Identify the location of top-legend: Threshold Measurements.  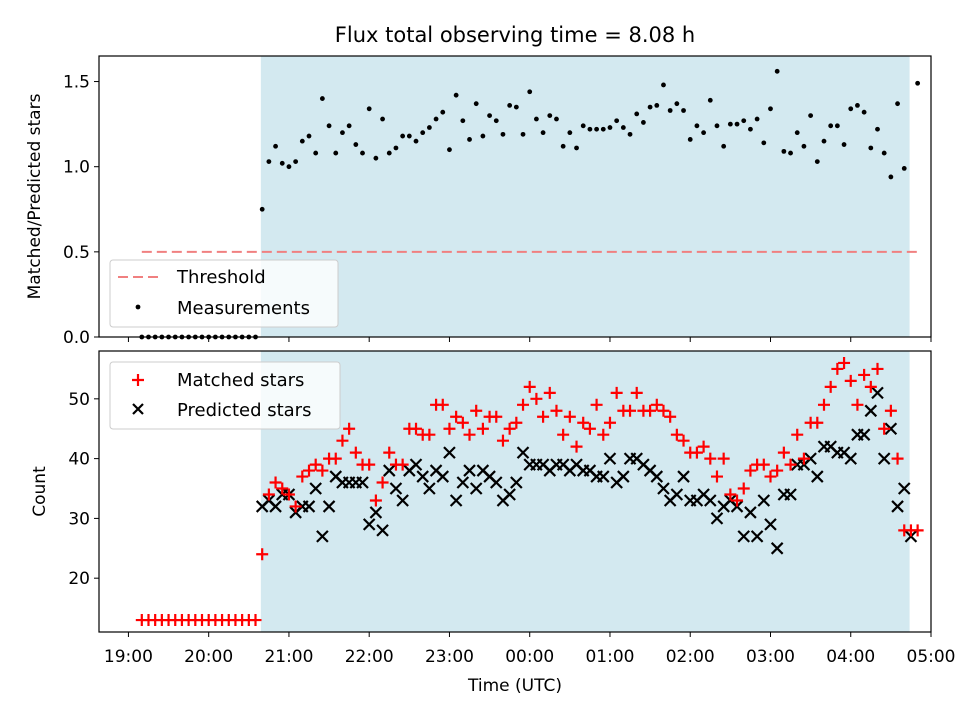
(224, 293).